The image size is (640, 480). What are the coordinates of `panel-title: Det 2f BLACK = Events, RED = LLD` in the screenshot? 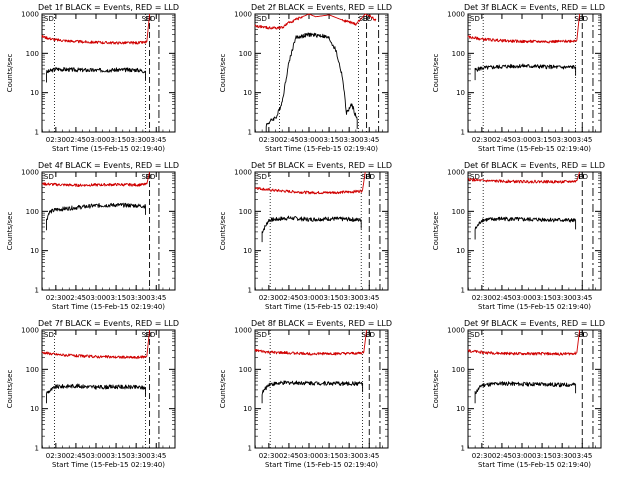 It's located at (321, 7).